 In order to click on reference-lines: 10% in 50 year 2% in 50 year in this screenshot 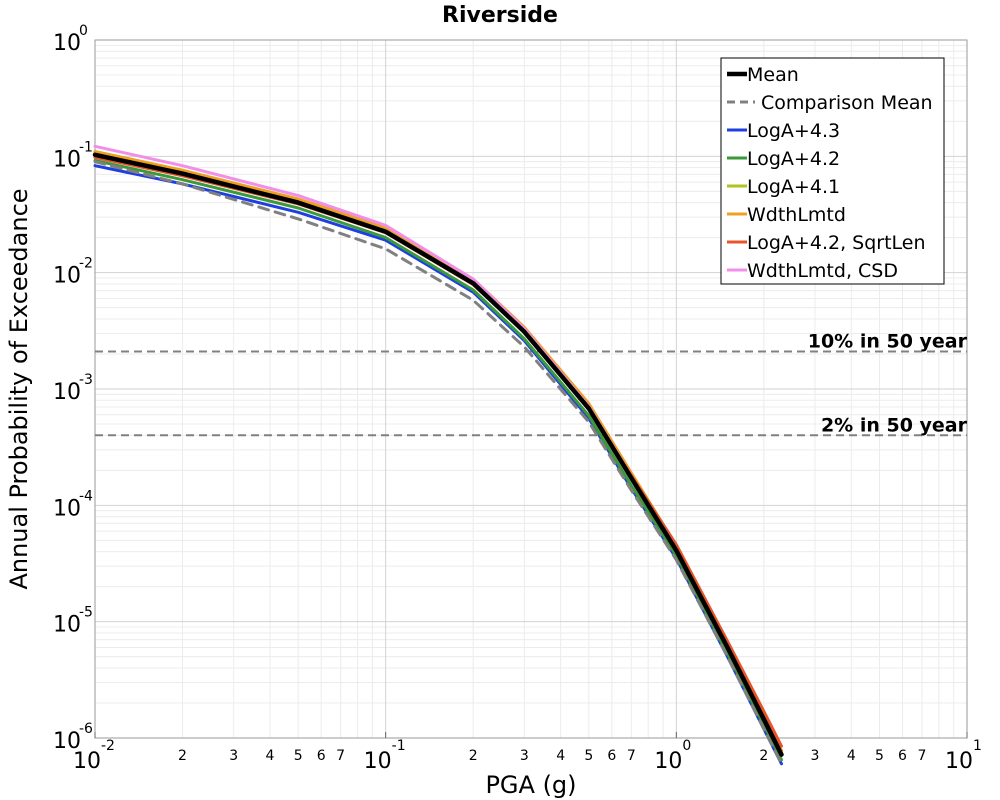, I will do `click(531, 384)`.